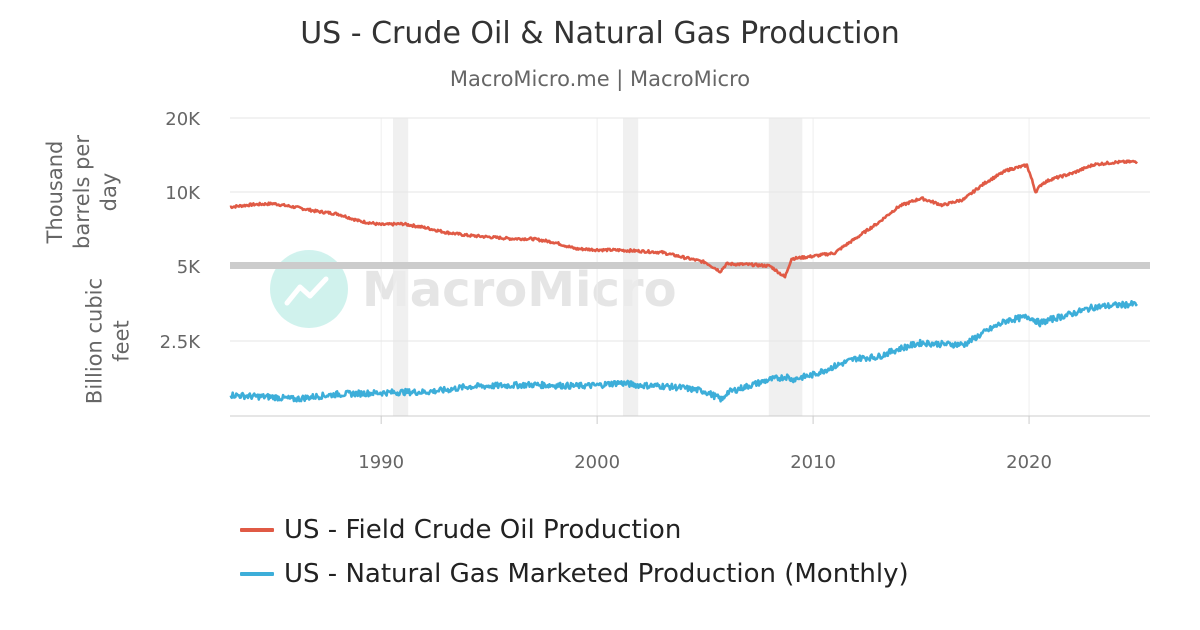 The height and width of the screenshot is (630, 1200). Describe the element at coordinates (813, 462) in the screenshot. I see `x-tick-label: 2010` at that location.